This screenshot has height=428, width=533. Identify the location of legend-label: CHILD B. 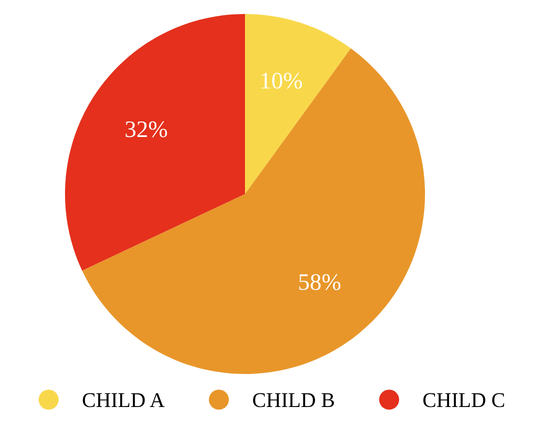
(293, 400).